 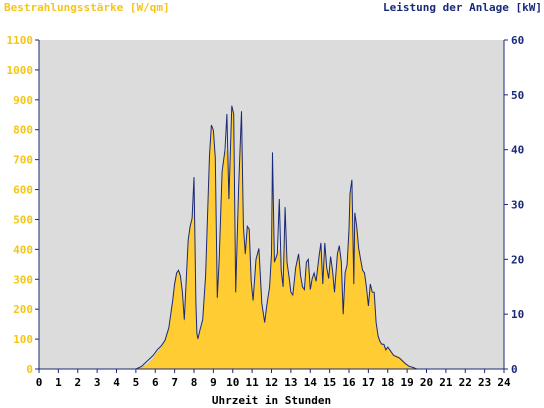 I want to click on x-tick-label: 19, so click(x=407, y=382).